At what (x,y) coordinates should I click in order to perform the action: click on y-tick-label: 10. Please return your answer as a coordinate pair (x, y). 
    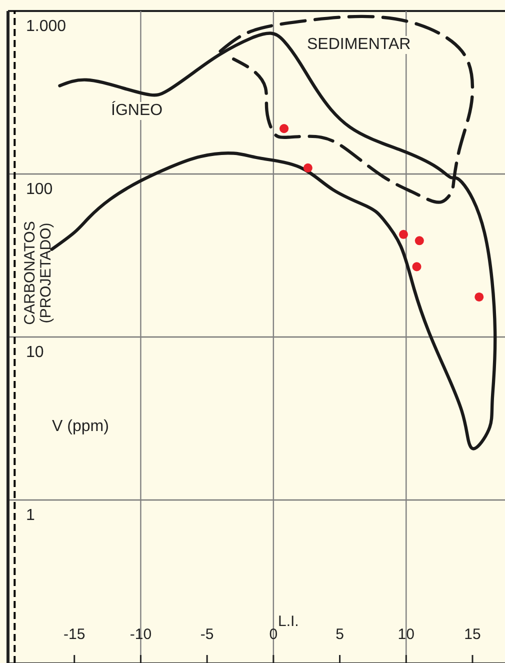
    Looking at the image, I should click on (35, 352).